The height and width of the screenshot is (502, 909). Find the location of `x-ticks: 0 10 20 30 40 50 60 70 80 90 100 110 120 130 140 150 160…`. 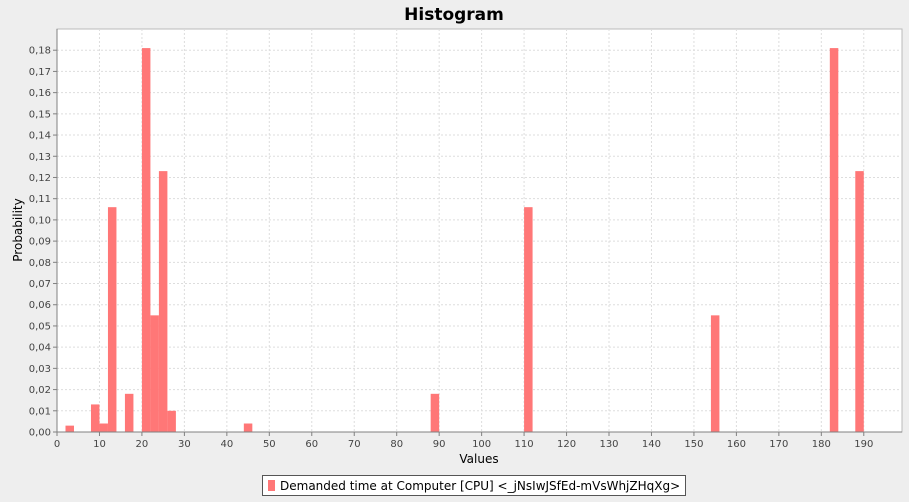

x-ticks: 0 10 20 30 40 50 60 70 80 90 100 110 120 130 140 150 160… is located at coordinates (463, 441).